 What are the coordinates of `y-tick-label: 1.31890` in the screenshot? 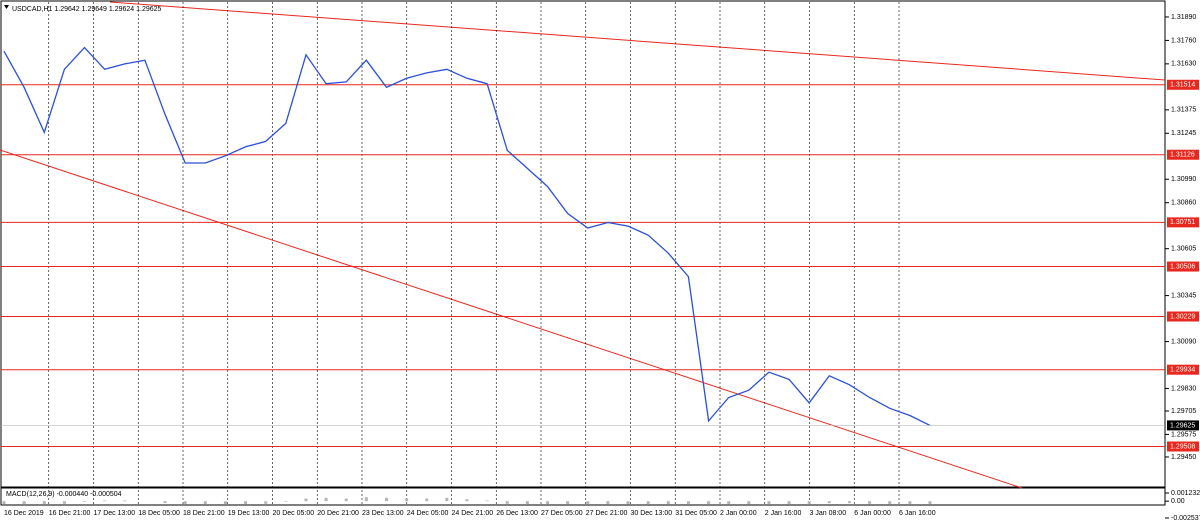 It's located at (1183, 17).